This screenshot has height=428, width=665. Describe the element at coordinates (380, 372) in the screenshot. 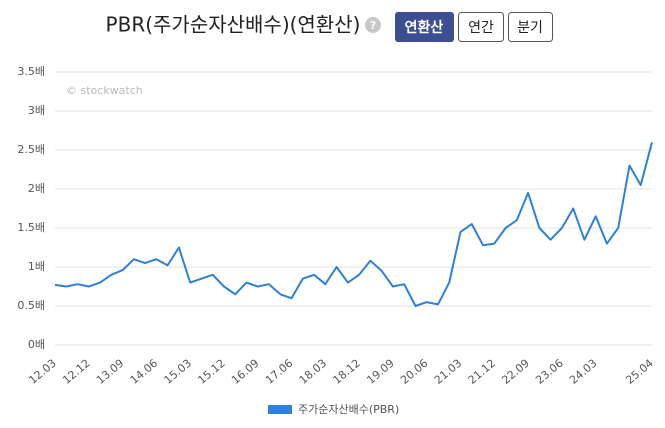

I see `x-tick-label: 19.09` at that location.